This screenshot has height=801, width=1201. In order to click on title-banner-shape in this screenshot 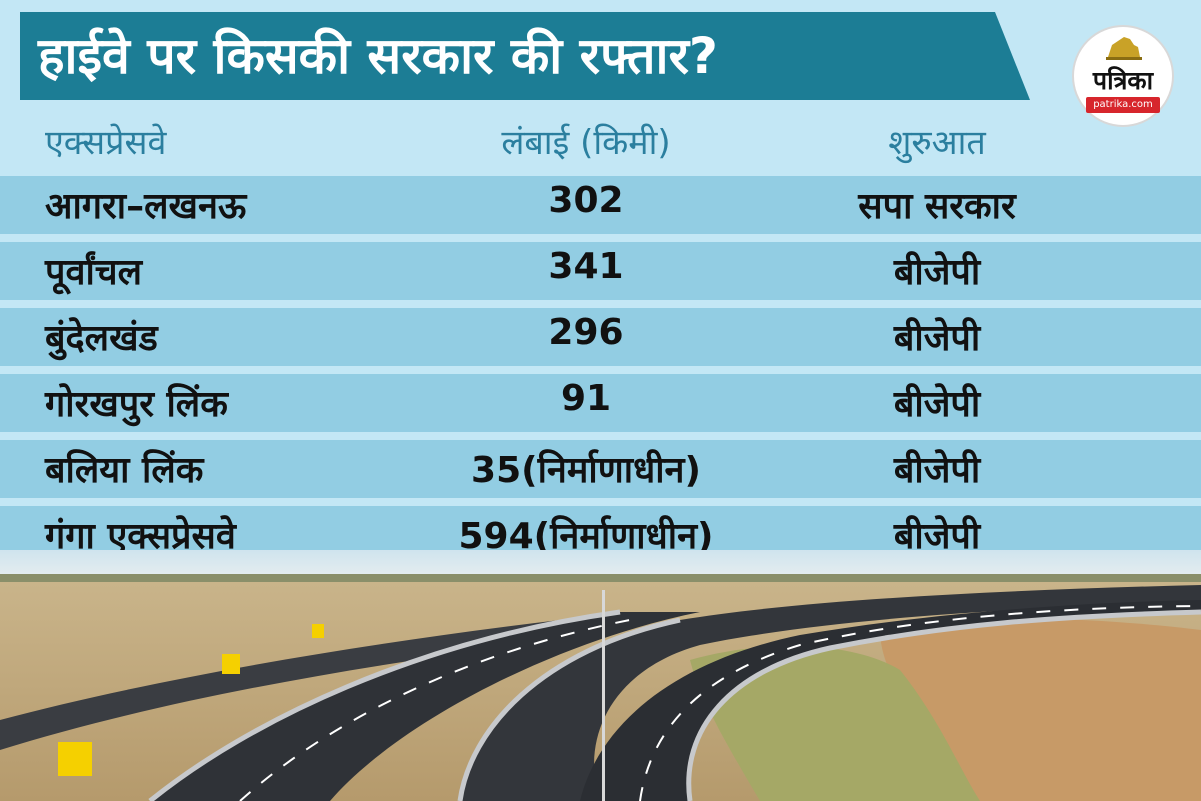, I will do `click(525, 56)`.